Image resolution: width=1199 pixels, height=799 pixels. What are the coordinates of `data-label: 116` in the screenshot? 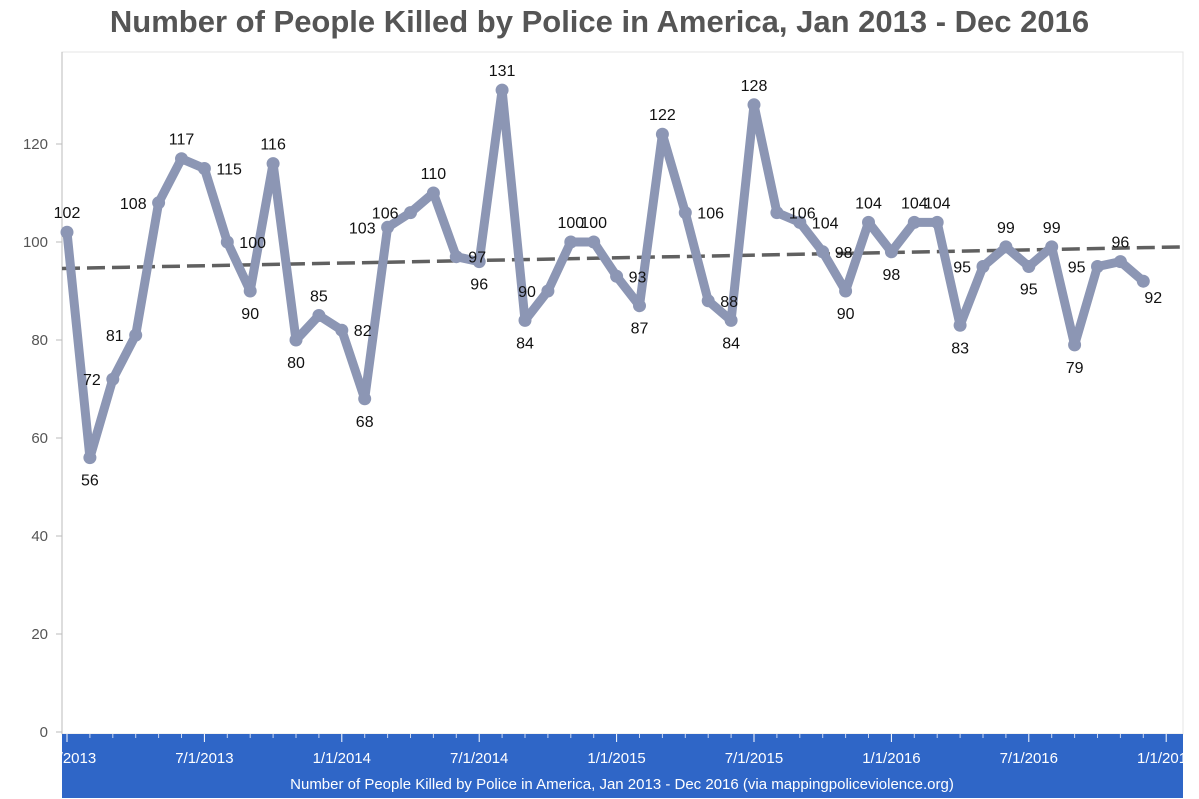 It's located at (273, 145).